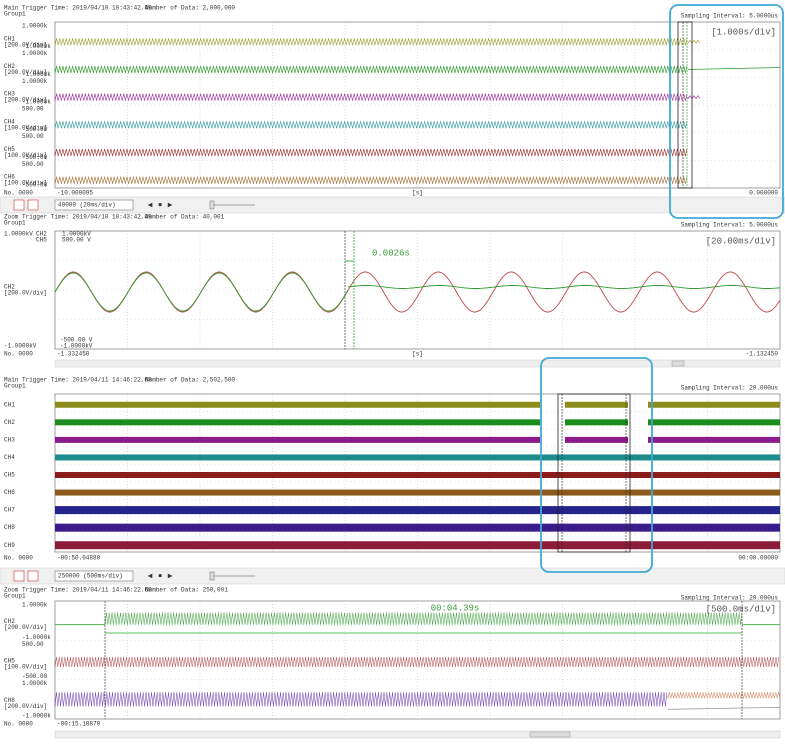 The image size is (785, 749). What do you see at coordinates (186, 590) in the screenshot?
I see `label: Number of Data: 250,001` at bounding box center [186, 590].